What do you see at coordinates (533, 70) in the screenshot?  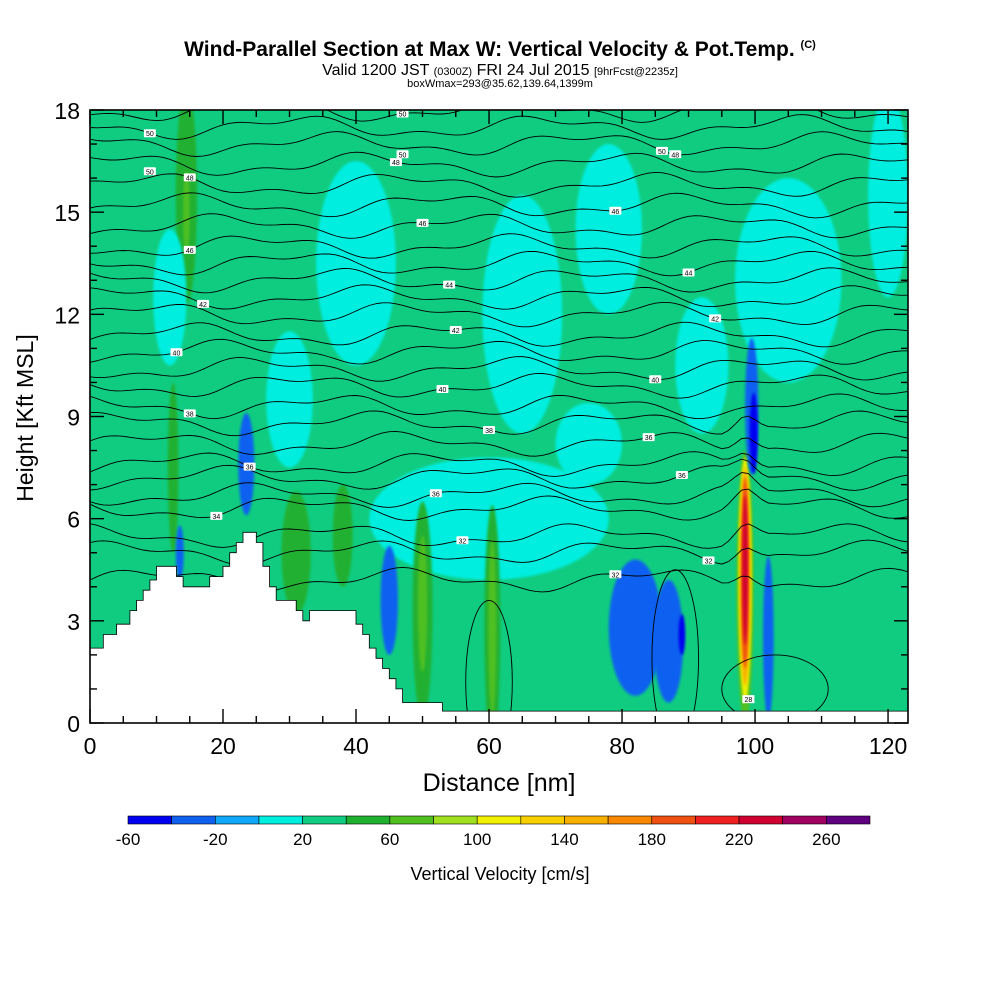 I see `subtitle-date: FRI 24 Jul 2015` at bounding box center [533, 70].